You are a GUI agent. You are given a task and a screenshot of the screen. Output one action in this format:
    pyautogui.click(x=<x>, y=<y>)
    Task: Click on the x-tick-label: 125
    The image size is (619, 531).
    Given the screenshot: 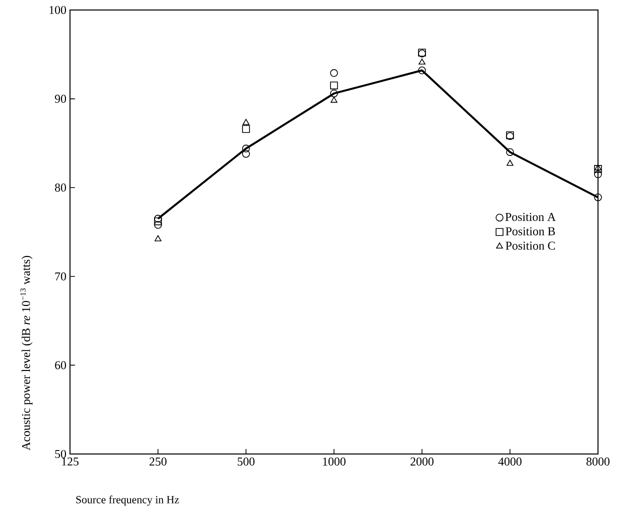 What is the action you would take?
    pyautogui.click(x=70, y=462)
    